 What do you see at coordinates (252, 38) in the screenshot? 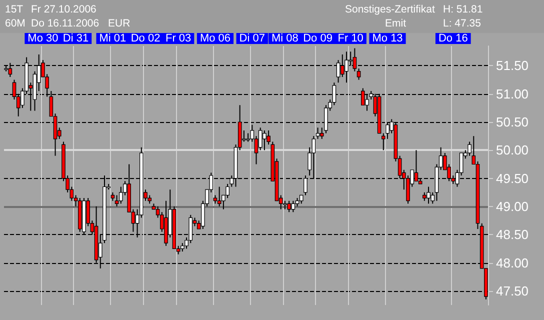
I see `x-tick-label: Di 07` at bounding box center [252, 38].